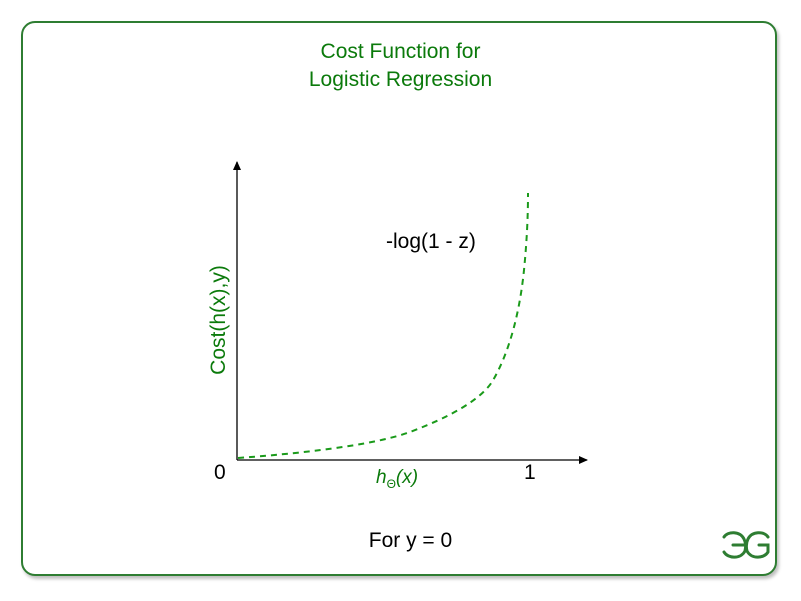 The height and width of the screenshot is (601, 801). Describe the element at coordinates (410, 540) in the screenshot. I see `caption: For y = 0` at that location.